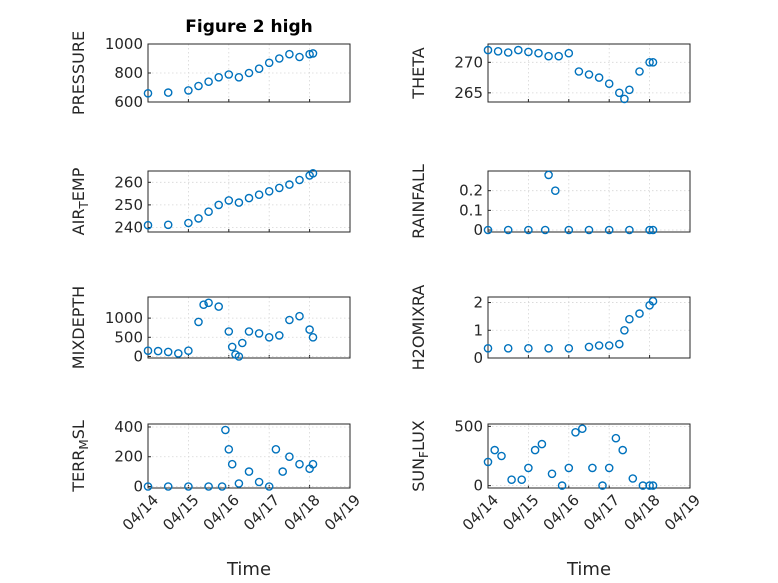 This screenshot has width=778, height=583. Describe the element at coordinates (128, 427) in the screenshot. I see `y-tick-label: 400` at that location.